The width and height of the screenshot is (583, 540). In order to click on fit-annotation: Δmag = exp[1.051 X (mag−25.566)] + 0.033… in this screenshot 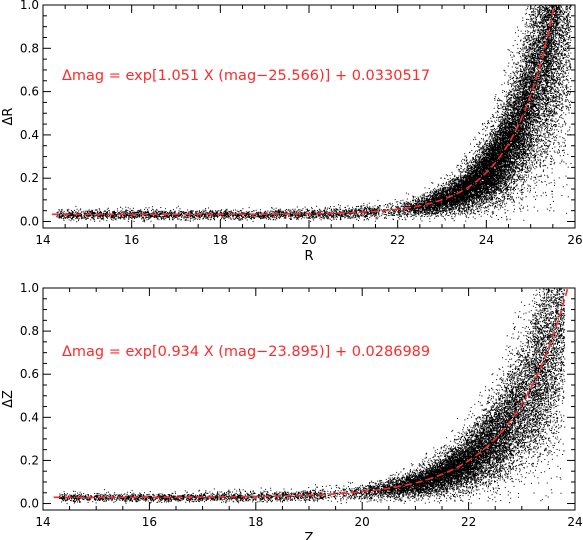, I will do `click(246, 76)`.